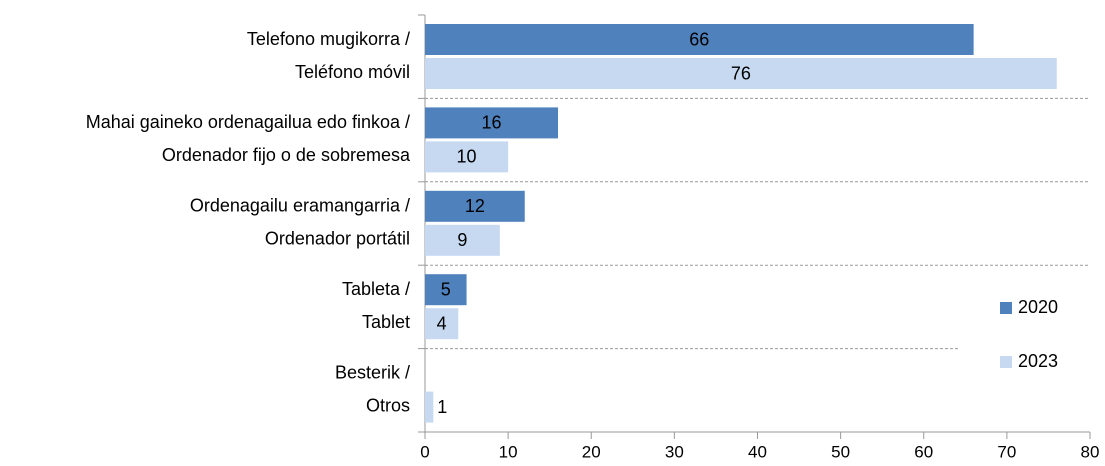 The height and width of the screenshot is (466, 1105). I want to click on category-label: Tablet, so click(386, 322).